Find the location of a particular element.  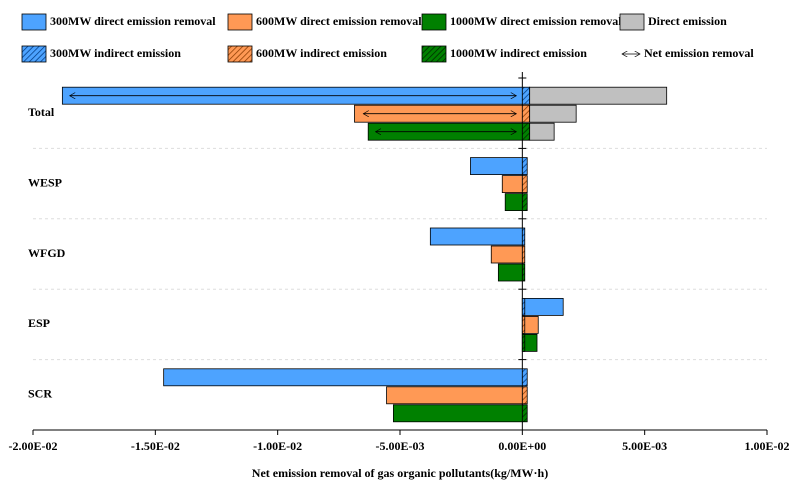

y-tick-label: Total is located at coordinates (41, 112).